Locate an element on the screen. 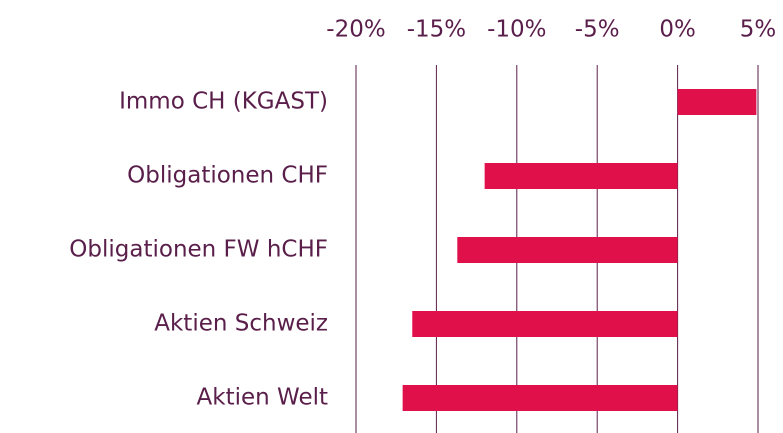 The height and width of the screenshot is (433, 783). x-tick-label: -20% is located at coordinates (355, 30).